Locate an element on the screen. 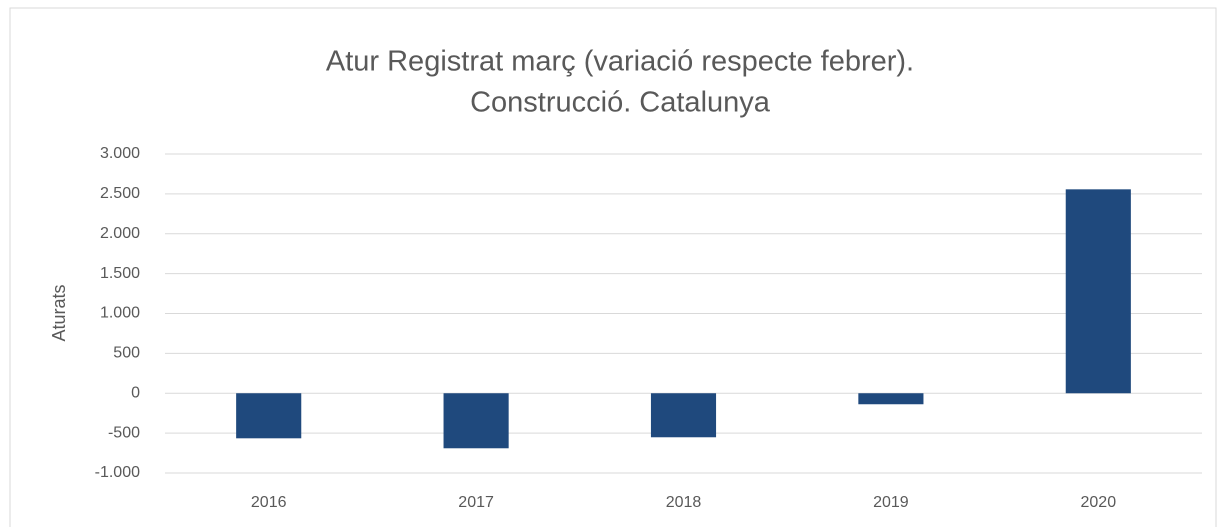 Image resolution: width=1220 pixels, height=527 pixels. y-tick-label: 2.500 is located at coordinates (120, 193).